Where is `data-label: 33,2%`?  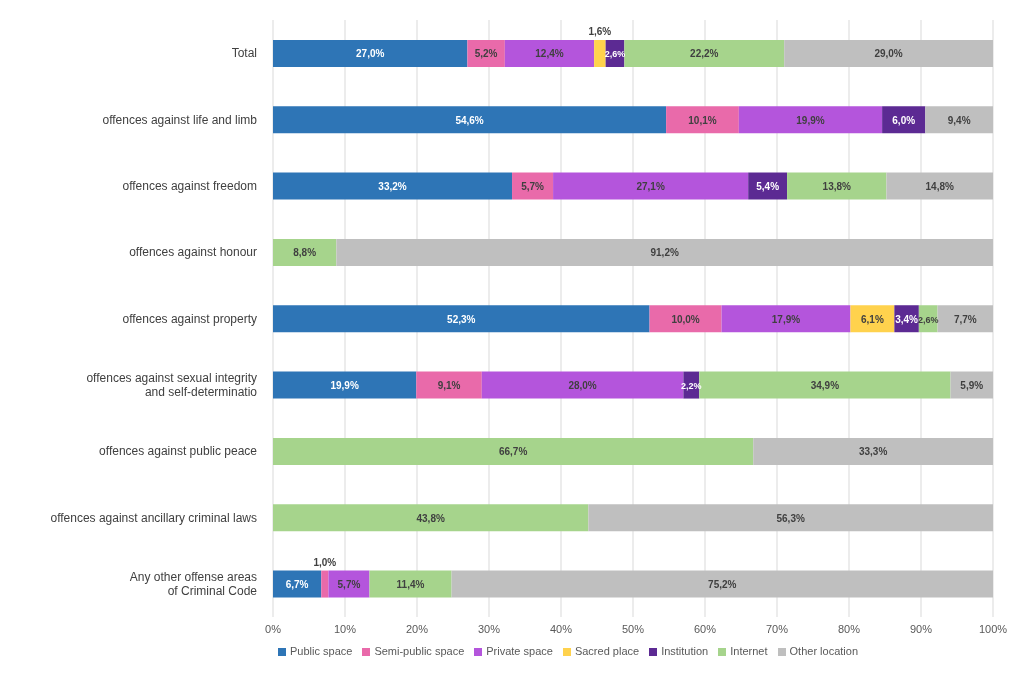 data-label: 33,2% is located at coordinates (392, 187).